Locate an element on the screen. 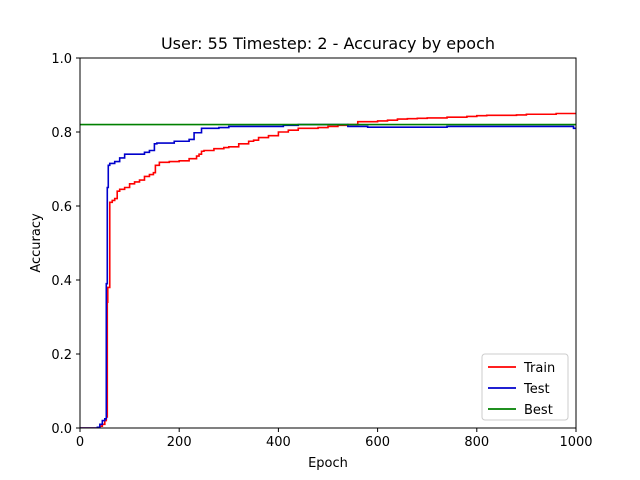 The height and width of the screenshot is (480, 640). legend: Train Test Best is located at coordinates (525, 387).